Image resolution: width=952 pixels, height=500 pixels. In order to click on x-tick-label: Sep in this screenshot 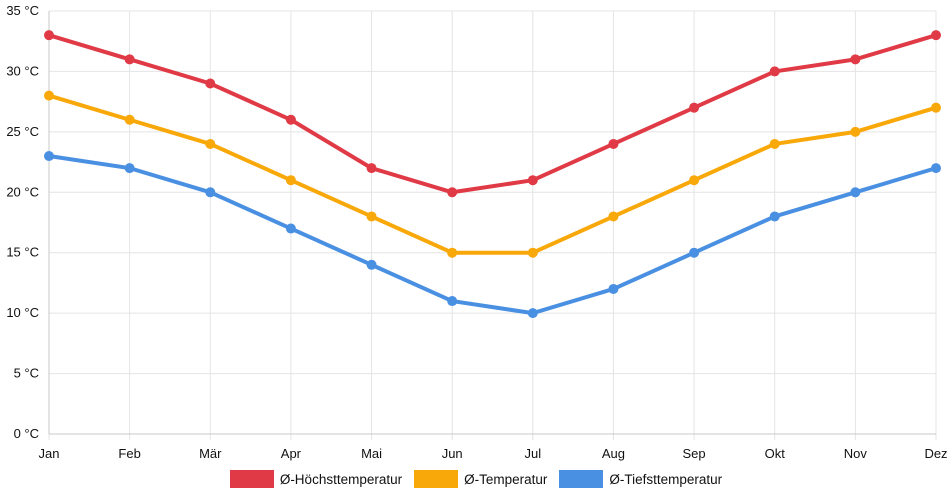, I will do `click(694, 453)`.